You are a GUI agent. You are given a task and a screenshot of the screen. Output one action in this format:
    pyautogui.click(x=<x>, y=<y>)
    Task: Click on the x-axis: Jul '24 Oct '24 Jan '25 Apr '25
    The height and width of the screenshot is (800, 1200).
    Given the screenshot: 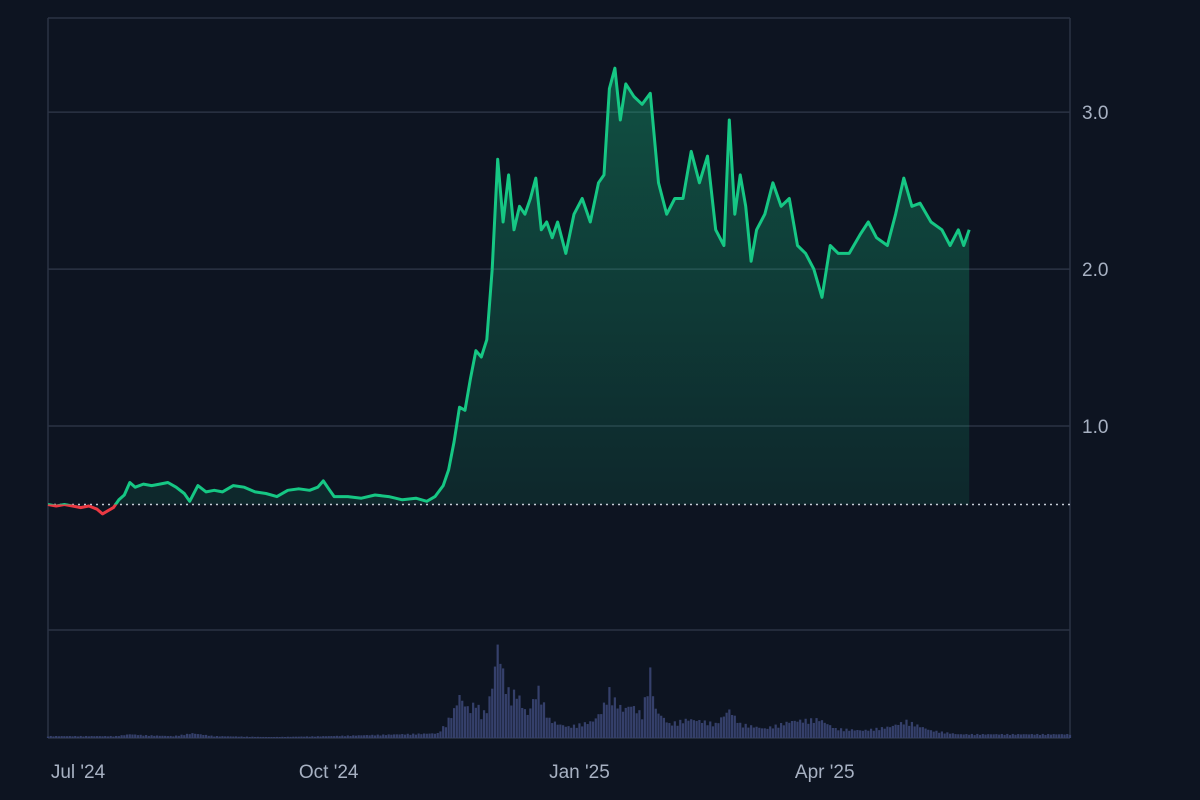 What is the action you would take?
    pyautogui.click(x=453, y=772)
    